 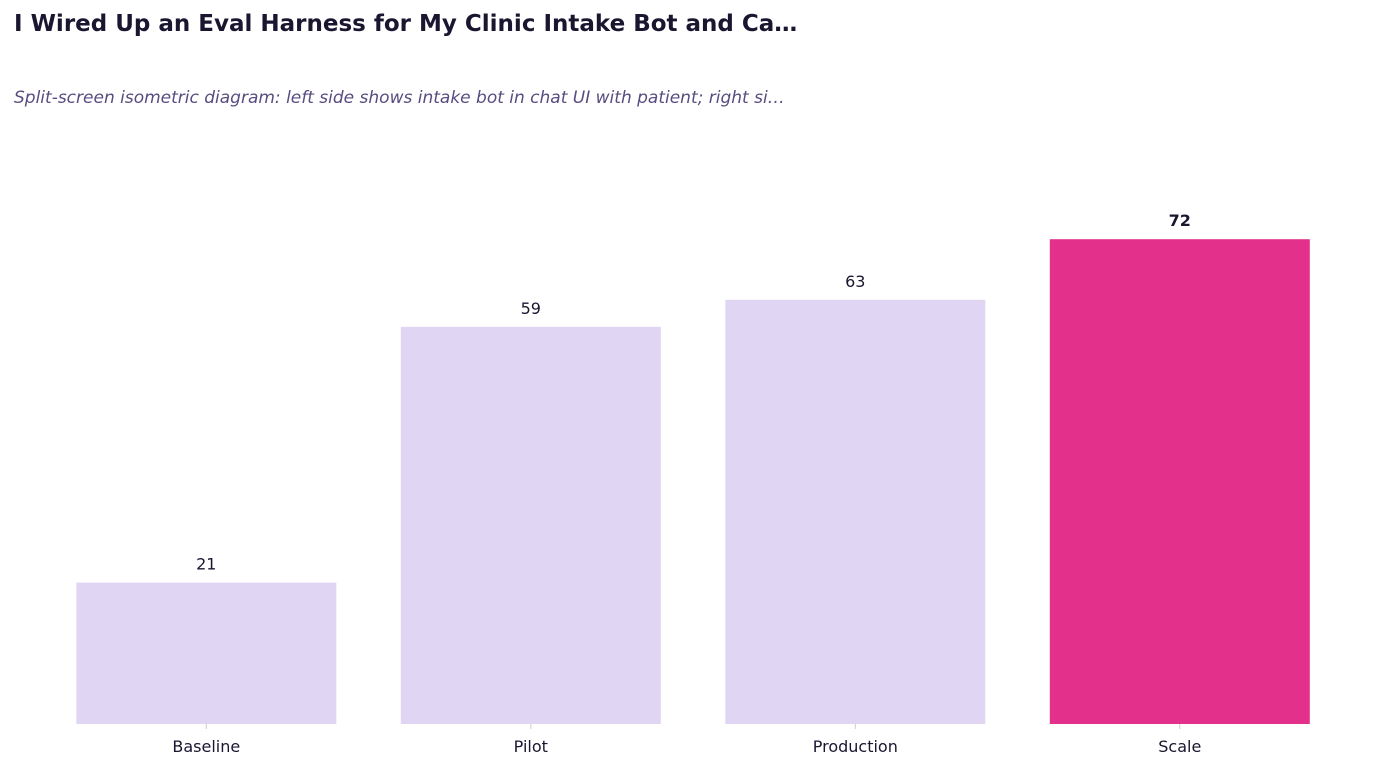 What do you see at coordinates (693, 726) in the screenshot?
I see `x-axis-ticks` at bounding box center [693, 726].